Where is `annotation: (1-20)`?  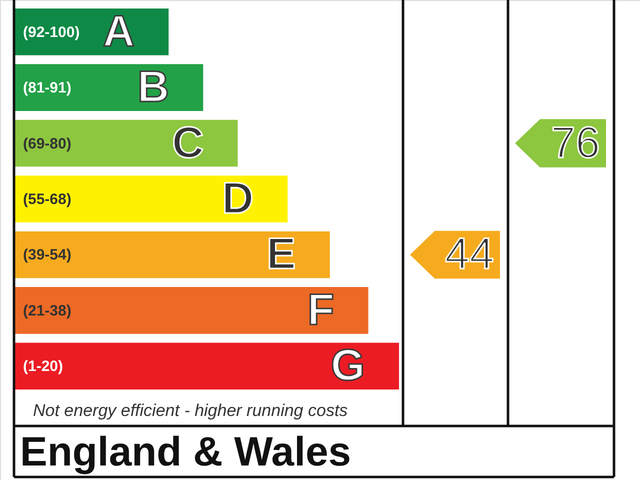
annotation: (1-20) is located at coordinates (43, 367).